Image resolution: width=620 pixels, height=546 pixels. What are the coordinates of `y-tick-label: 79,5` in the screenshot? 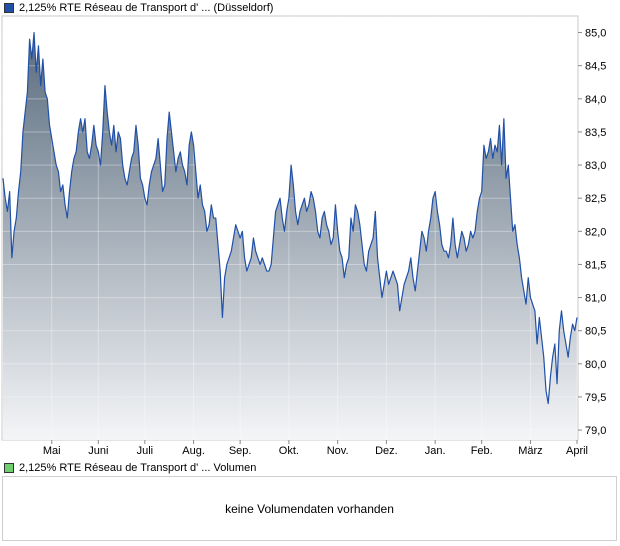 It's located at (595, 398).